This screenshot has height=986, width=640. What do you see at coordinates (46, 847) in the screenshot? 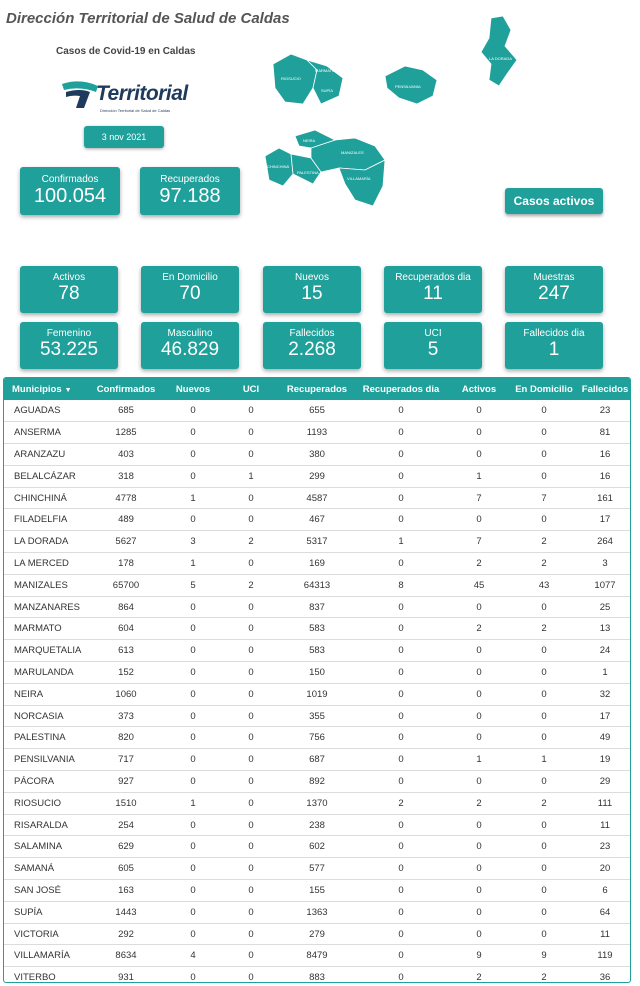
I see `cell-municipio: SALAMINA` at bounding box center [46, 847].